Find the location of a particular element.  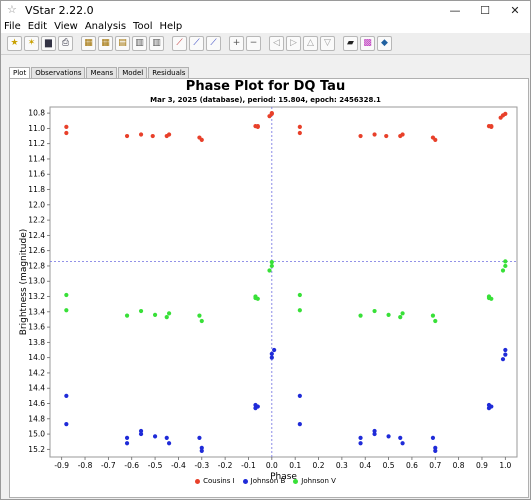

model-icon: ▥ is located at coordinates (156, 43).